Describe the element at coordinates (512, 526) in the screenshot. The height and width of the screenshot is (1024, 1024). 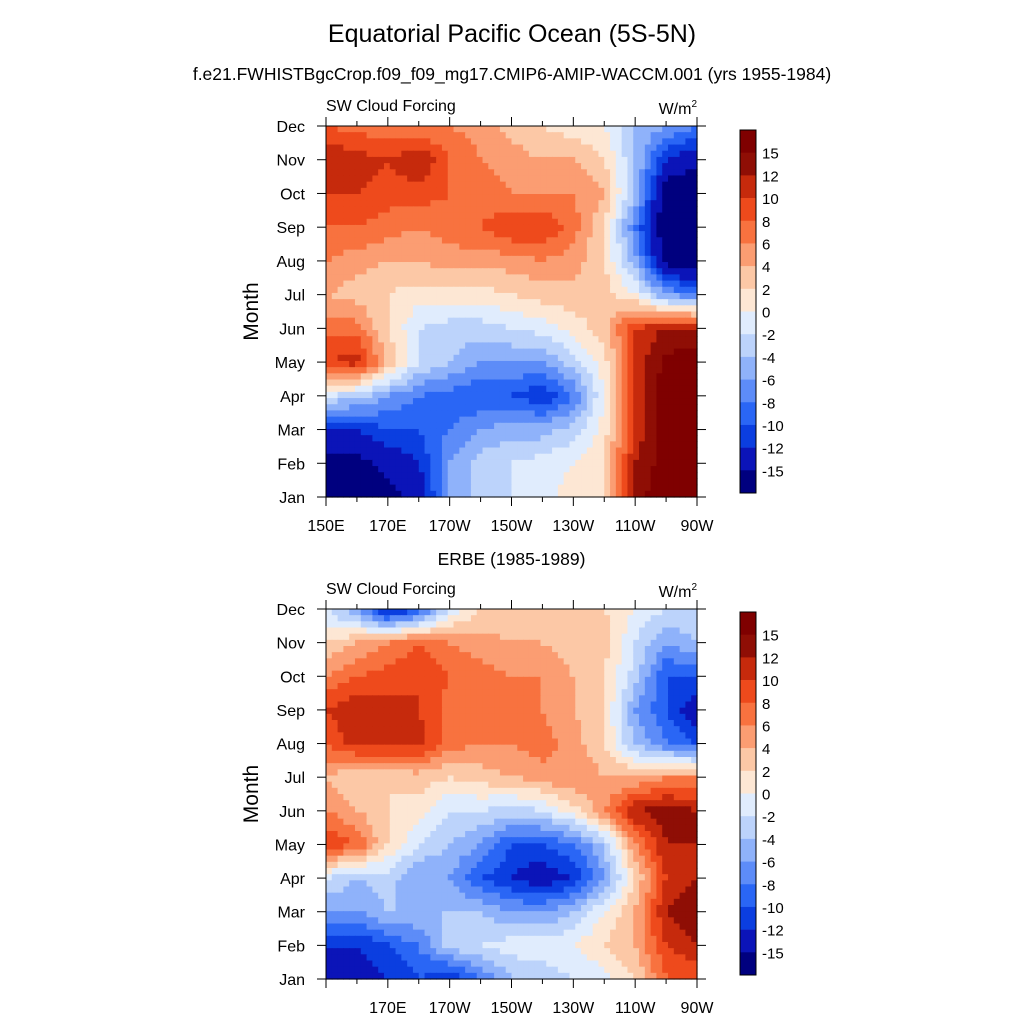
I see `x-tick-label: 150W` at that location.